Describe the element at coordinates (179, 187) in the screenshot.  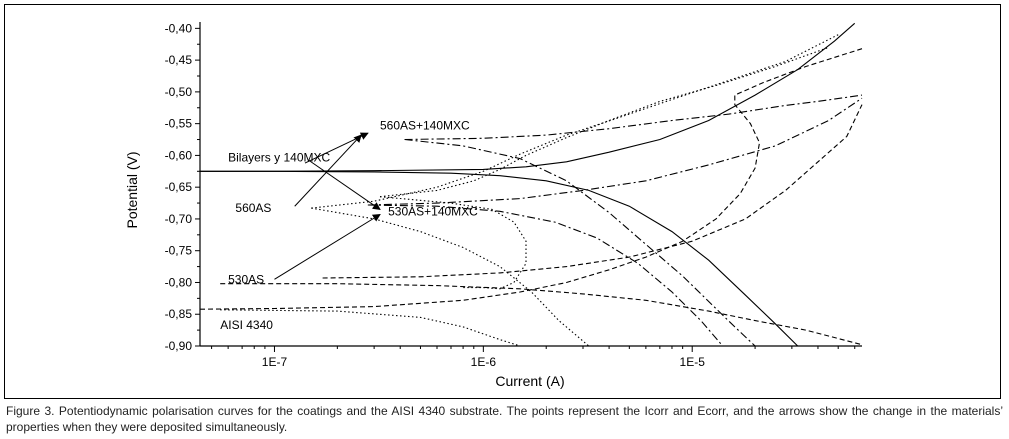
I see `y-tick-label: -0,65` at that location.